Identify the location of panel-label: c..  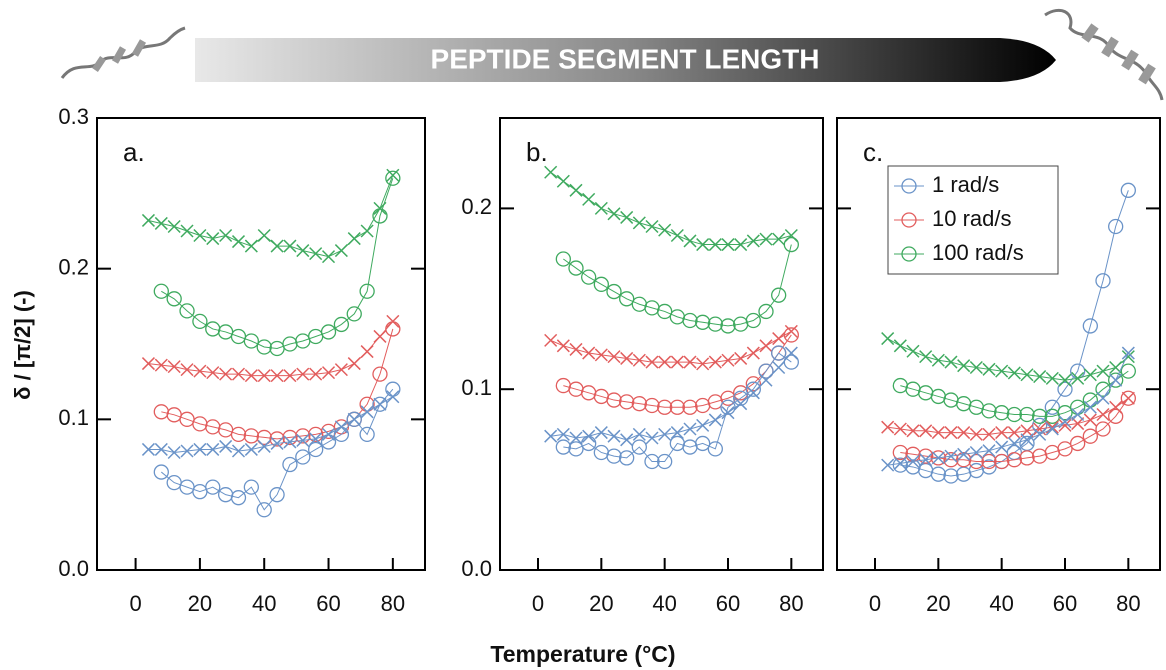
(873, 152).